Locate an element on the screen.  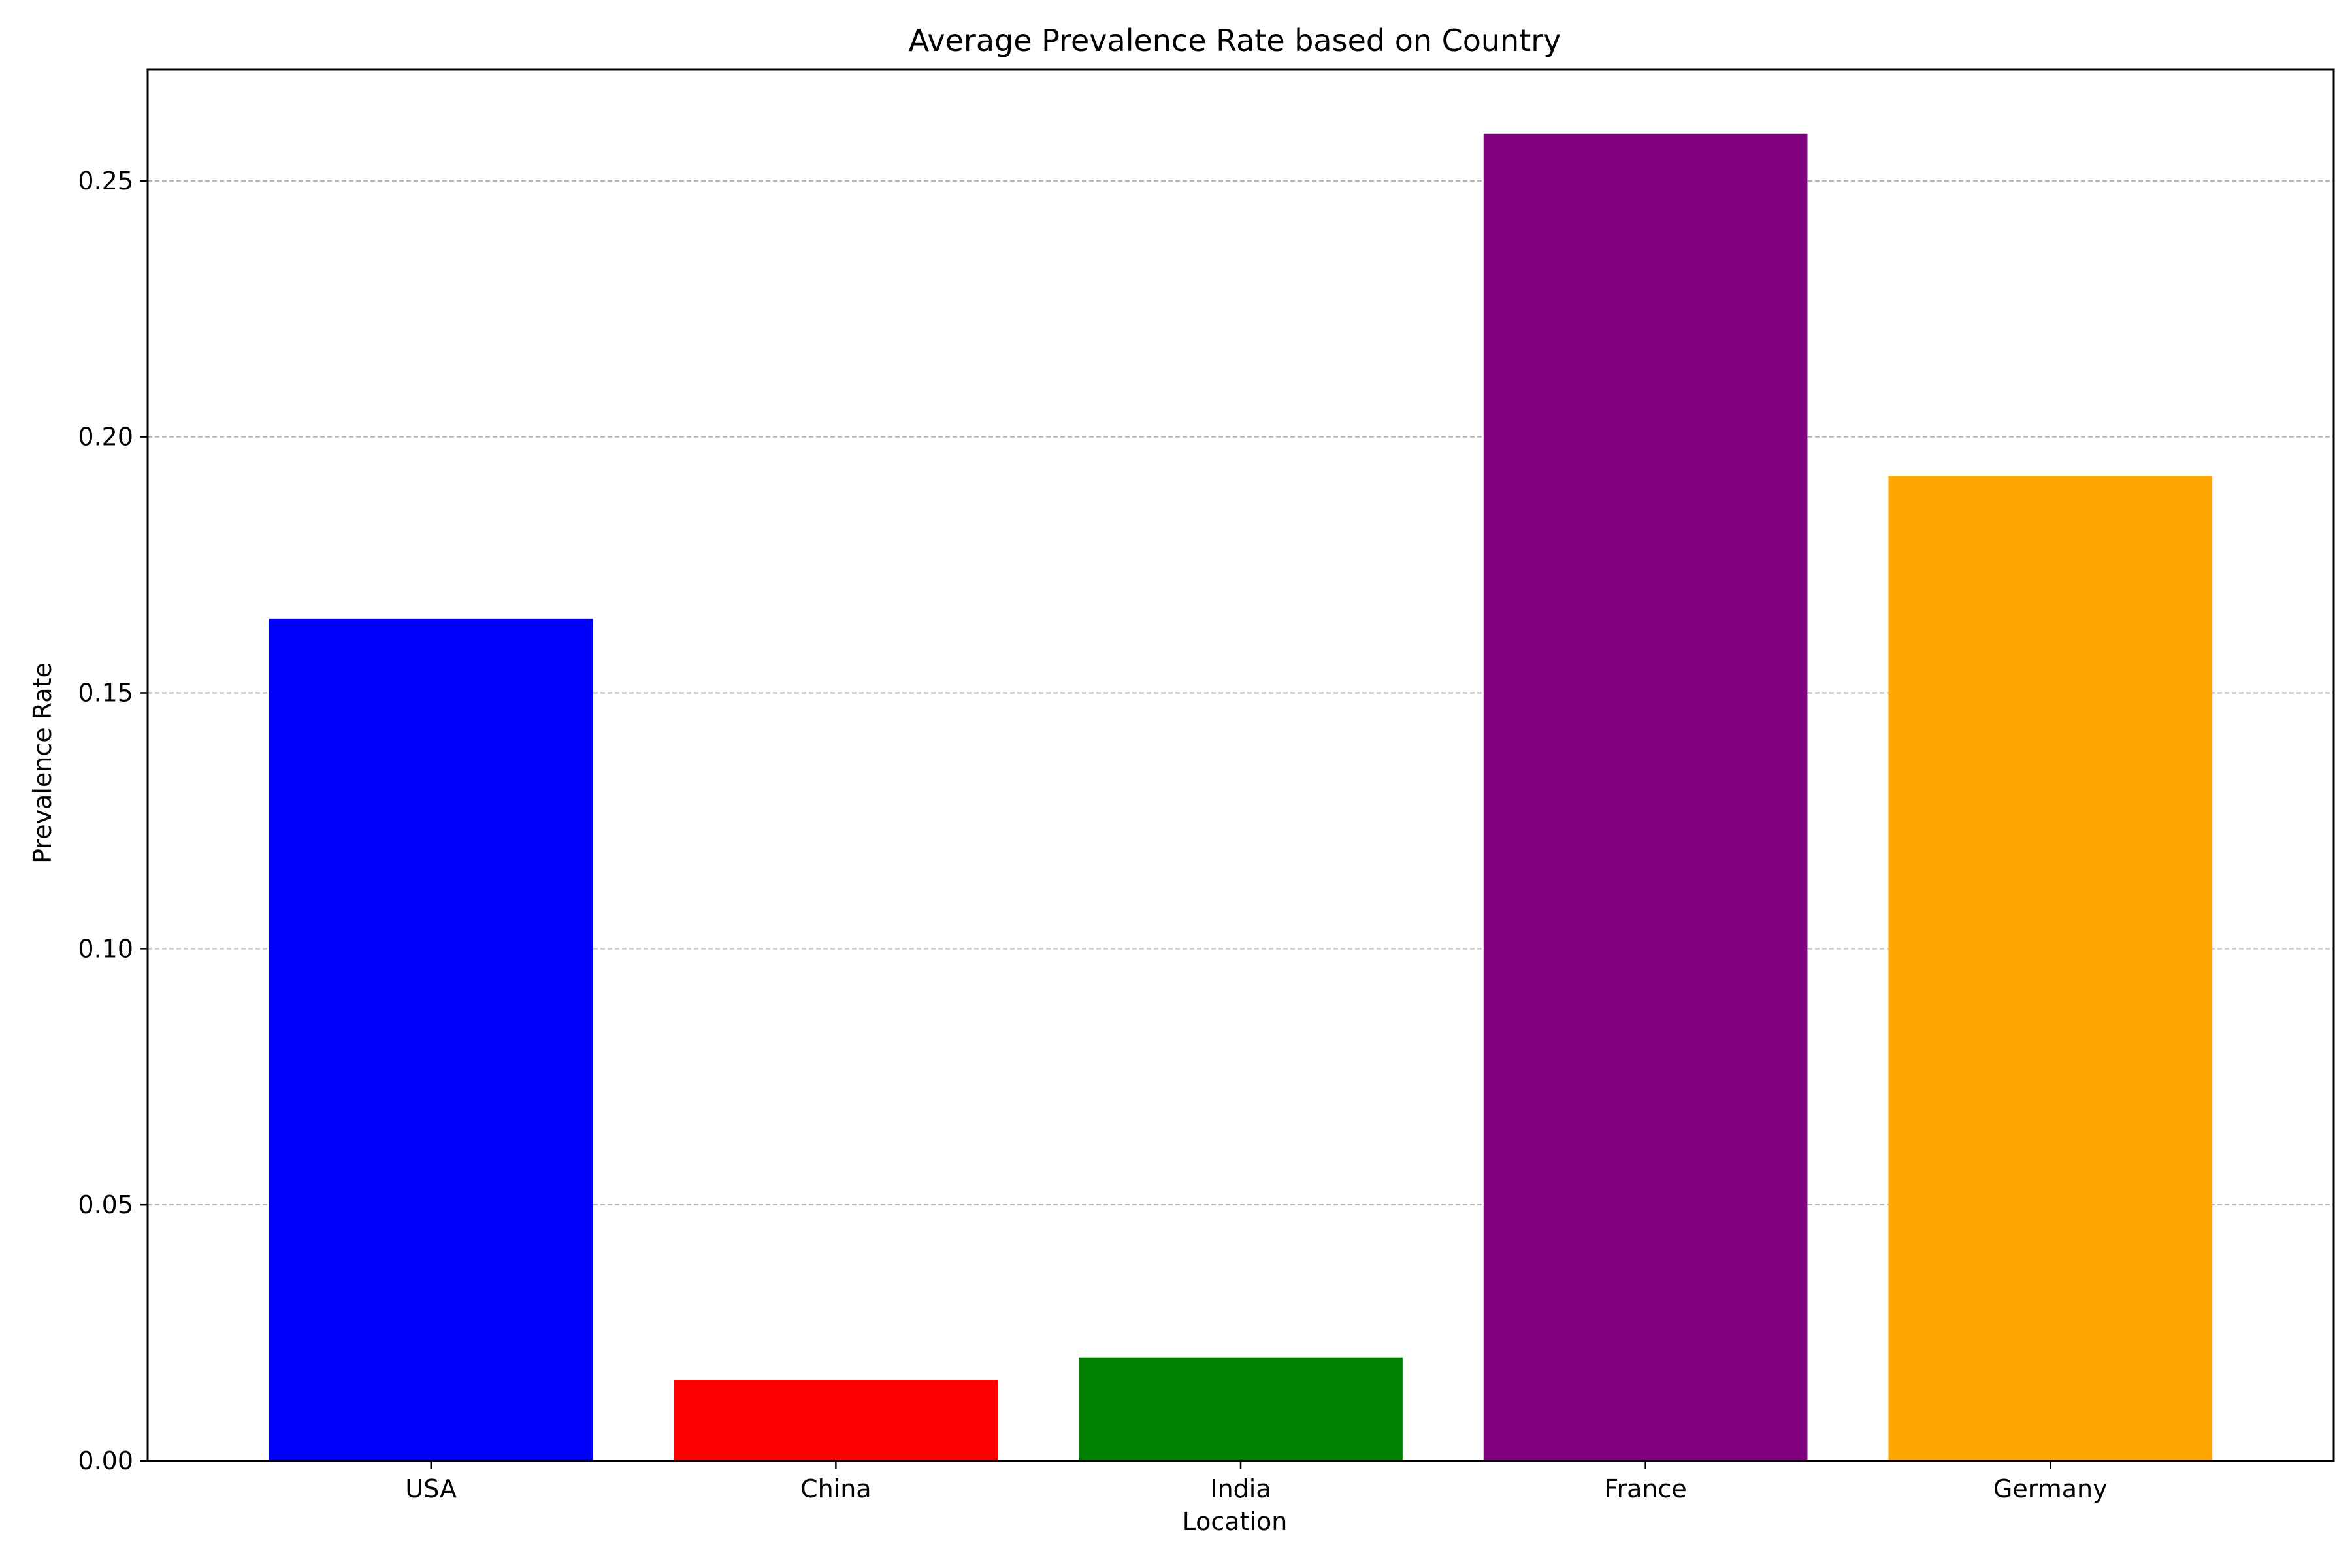
y-tick-label: 0.10 is located at coordinates (105, 948).